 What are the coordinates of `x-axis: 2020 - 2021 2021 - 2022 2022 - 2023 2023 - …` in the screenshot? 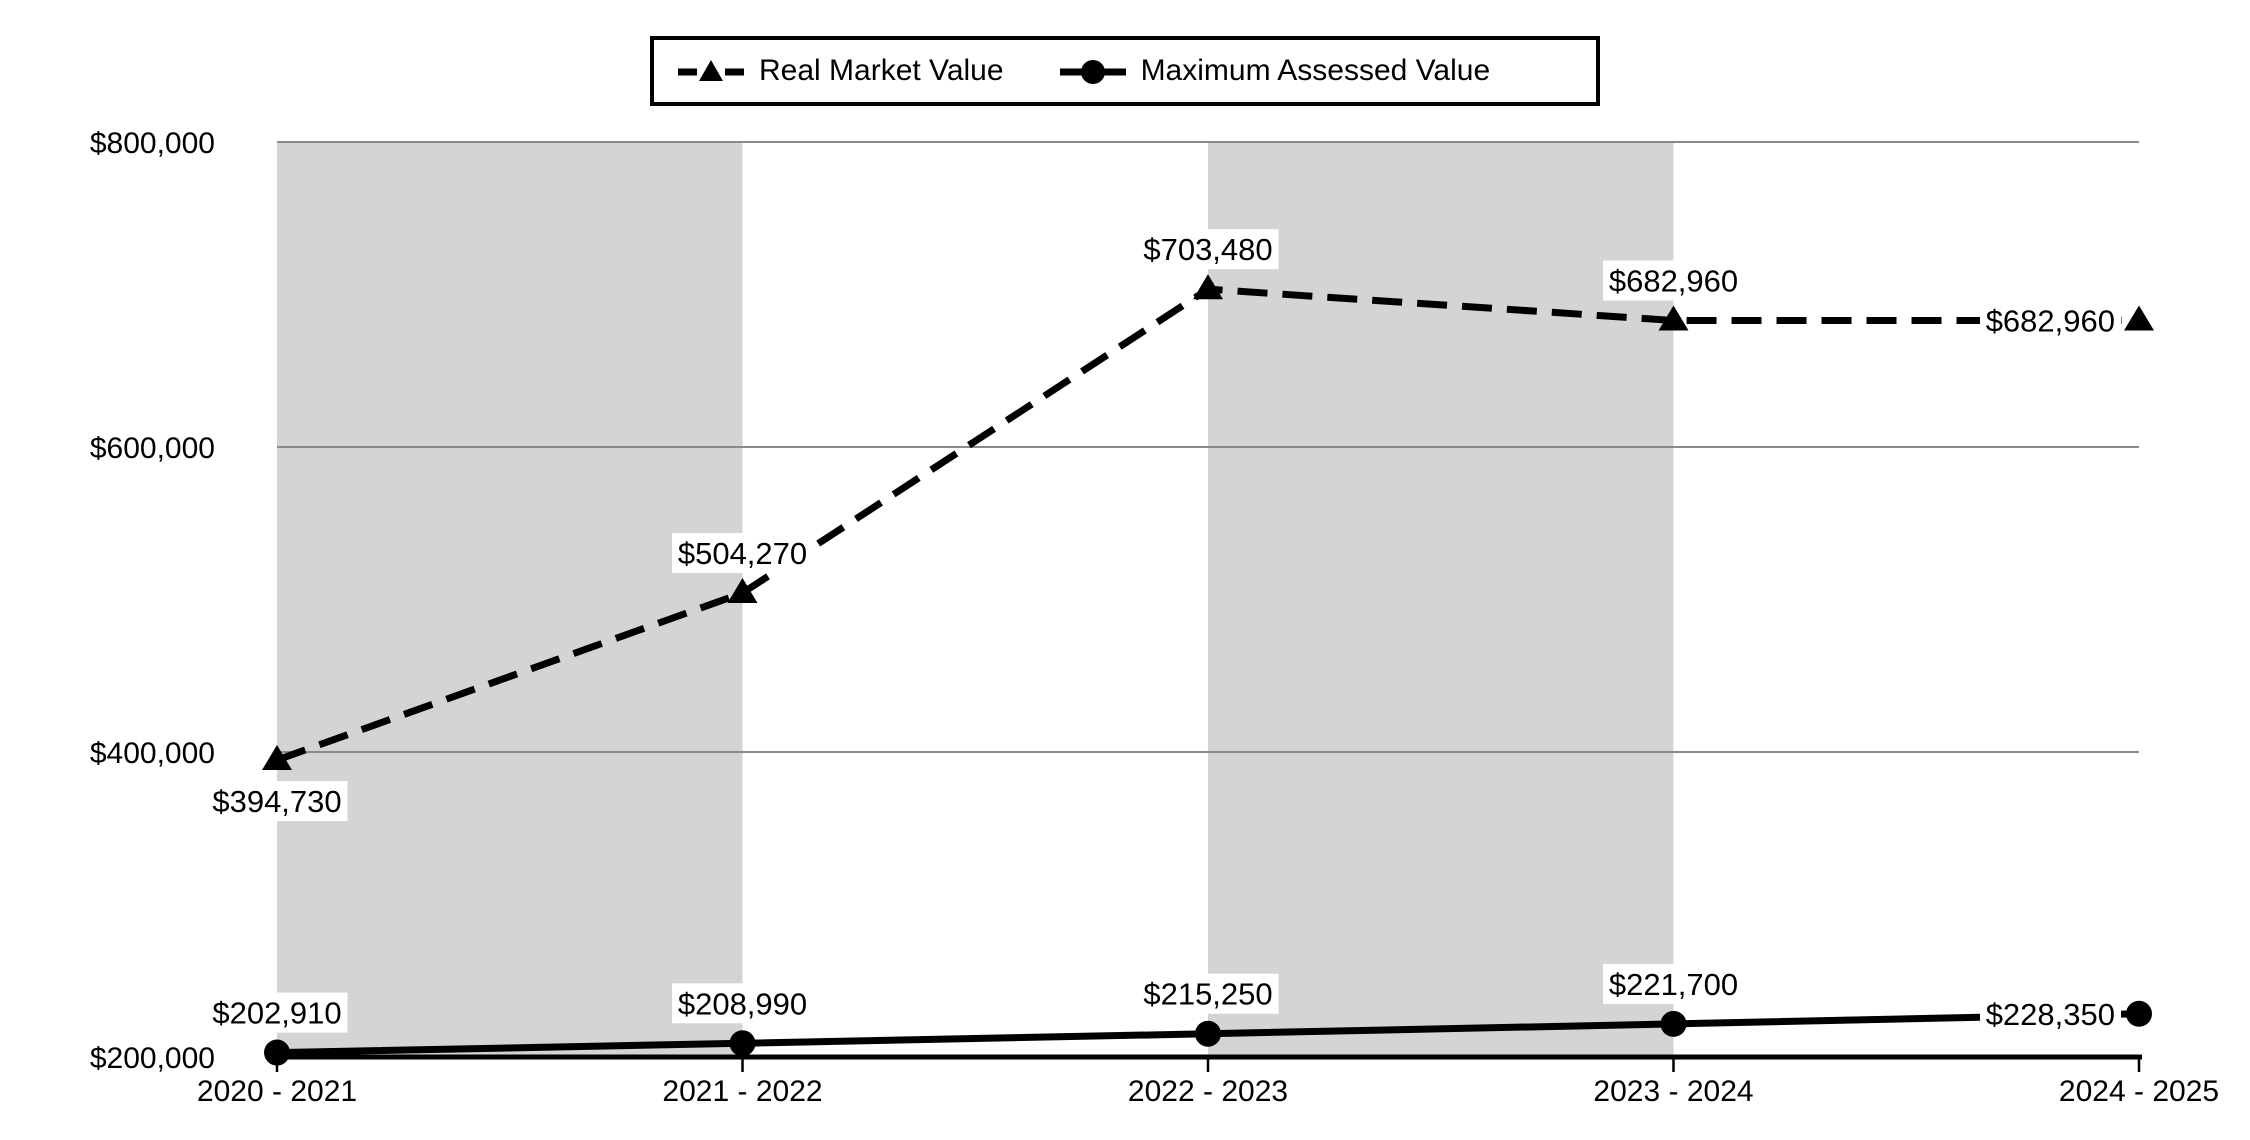 It's located at (1208, 1081).